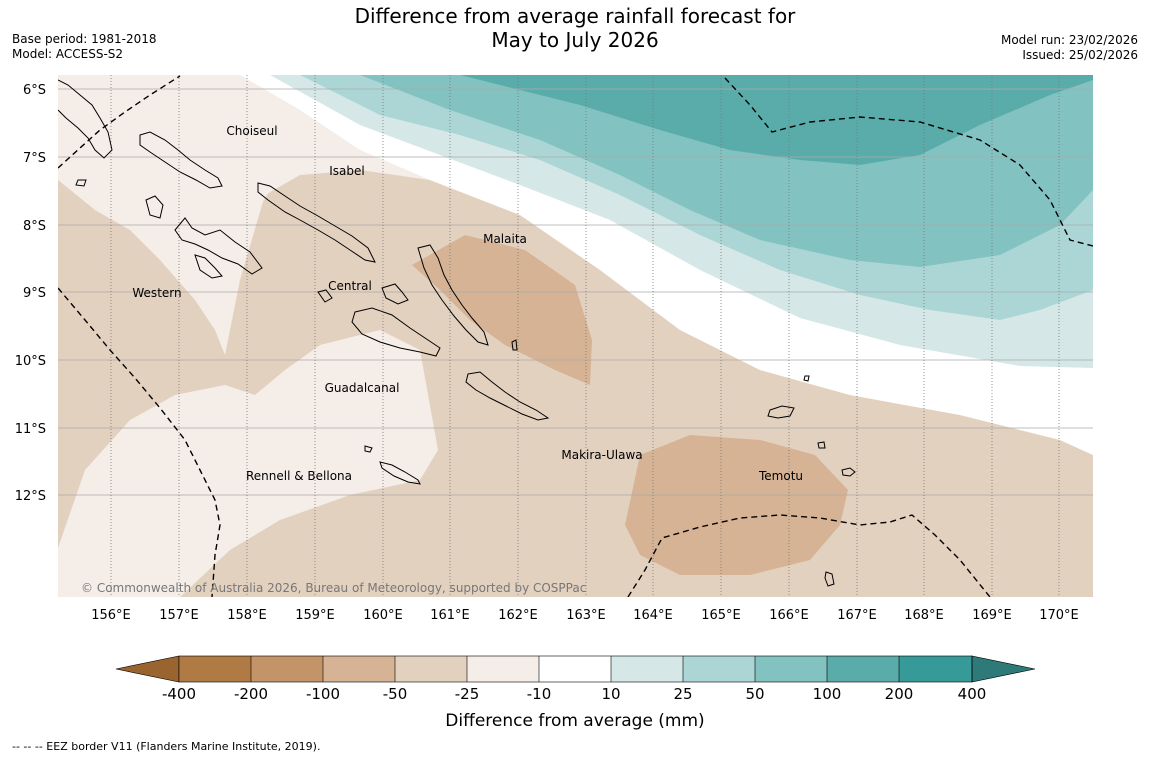 The width and height of the screenshot is (1150, 758). What do you see at coordinates (208, 266) in the screenshot?
I see `island-ranongga` at bounding box center [208, 266].